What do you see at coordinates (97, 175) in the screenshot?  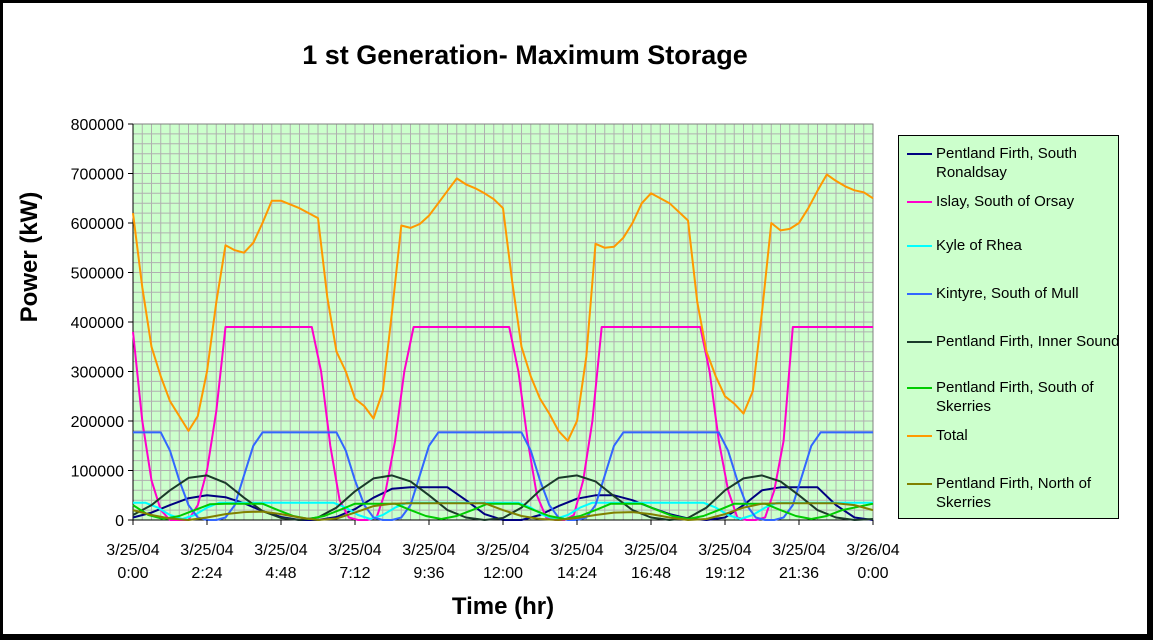 I see `y-tick-label: 700000` at bounding box center [97, 175].